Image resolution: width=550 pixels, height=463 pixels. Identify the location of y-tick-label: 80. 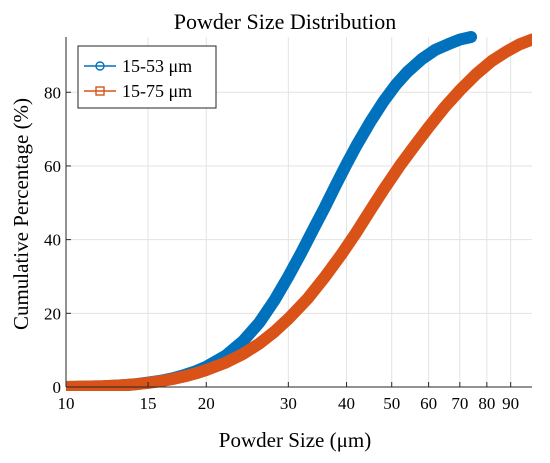
(52, 92).